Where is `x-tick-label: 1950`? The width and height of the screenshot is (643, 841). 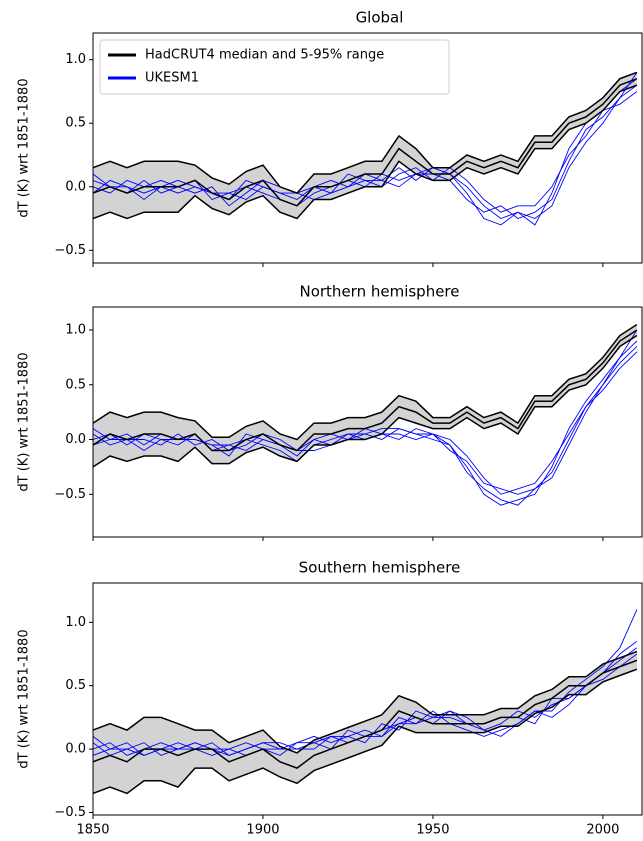 x-tick-label: 1950 is located at coordinates (432, 830).